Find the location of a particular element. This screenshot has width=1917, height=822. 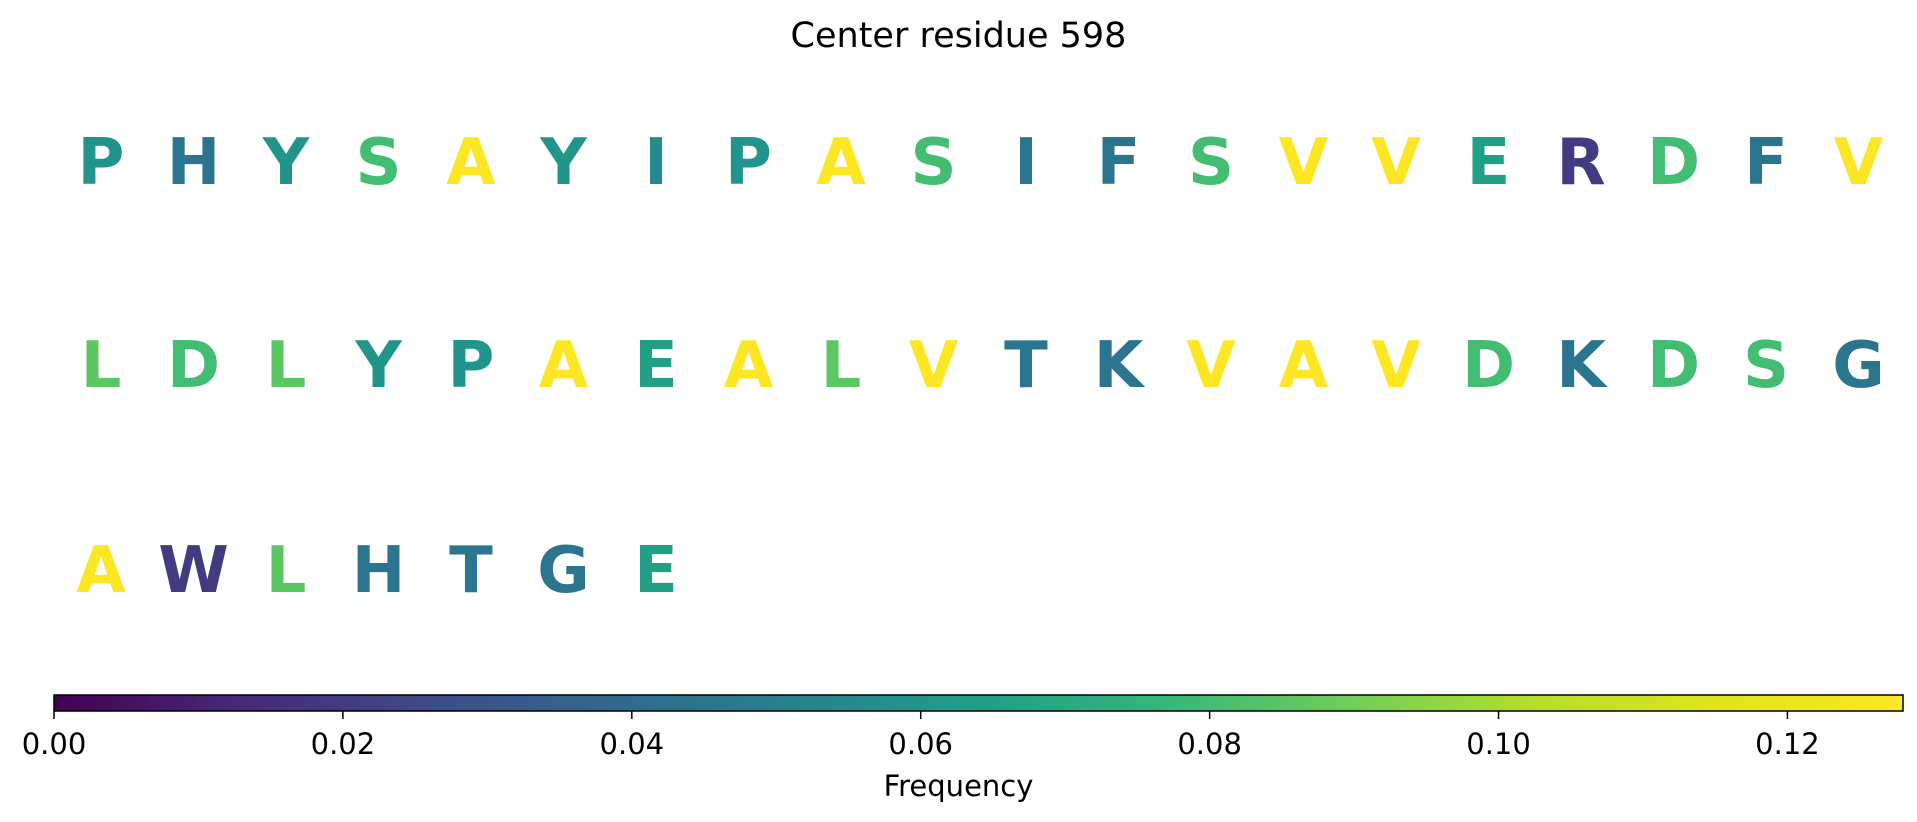

colorbar is located at coordinates (978, 706).